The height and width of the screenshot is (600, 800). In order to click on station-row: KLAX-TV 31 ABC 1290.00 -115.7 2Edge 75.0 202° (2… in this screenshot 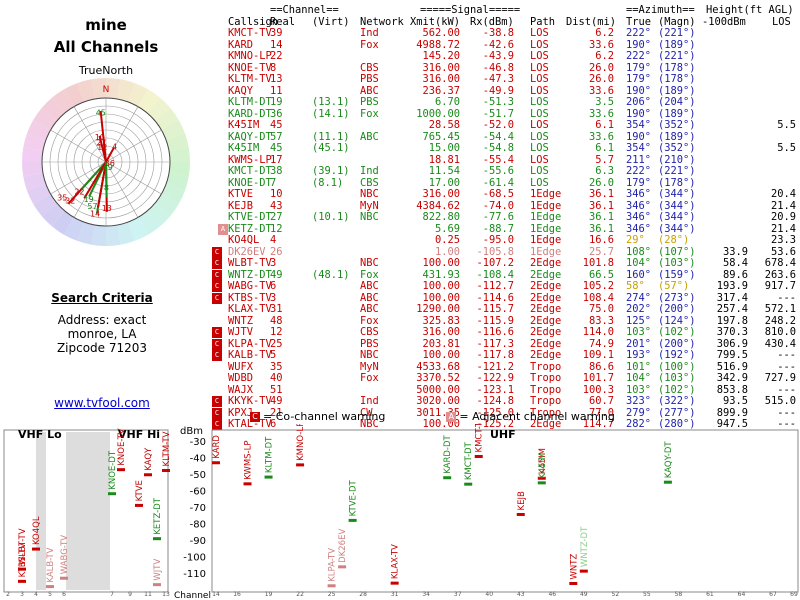, I will do `click(506, 309)`.